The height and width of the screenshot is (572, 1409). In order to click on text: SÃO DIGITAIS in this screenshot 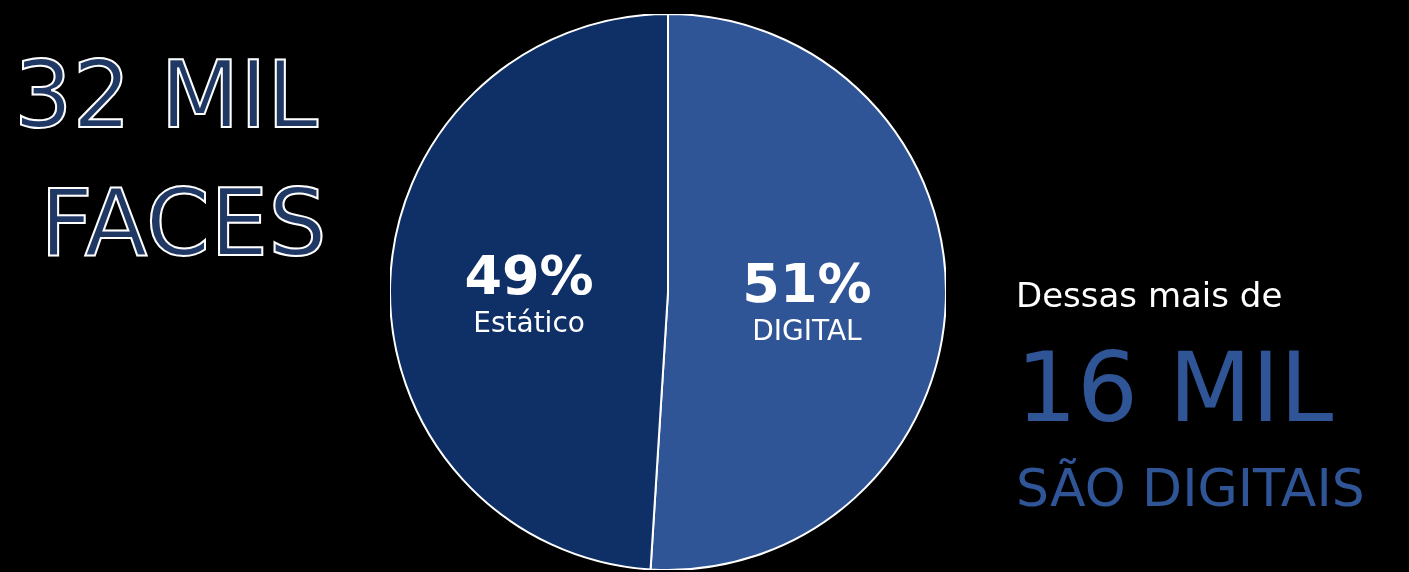, I will do `click(1190, 488)`.